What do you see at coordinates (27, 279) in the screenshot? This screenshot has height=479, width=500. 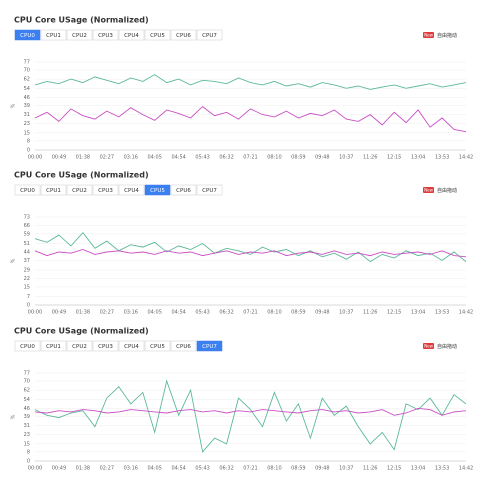 I see `y-tick-label: 22` at bounding box center [27, 279].